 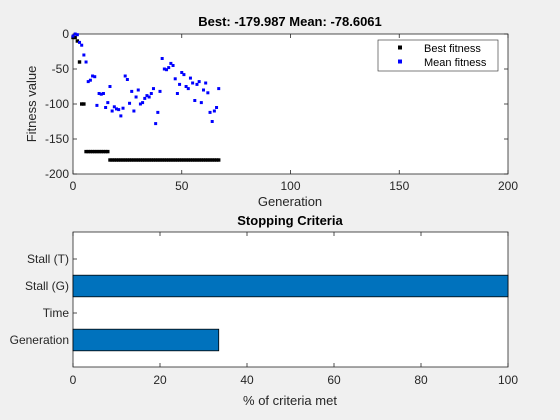 What do you see at coordinates (290, 186) in the screenshot?
I see `fitness-x-tick-label: 100` at bounding box center [290, 186].